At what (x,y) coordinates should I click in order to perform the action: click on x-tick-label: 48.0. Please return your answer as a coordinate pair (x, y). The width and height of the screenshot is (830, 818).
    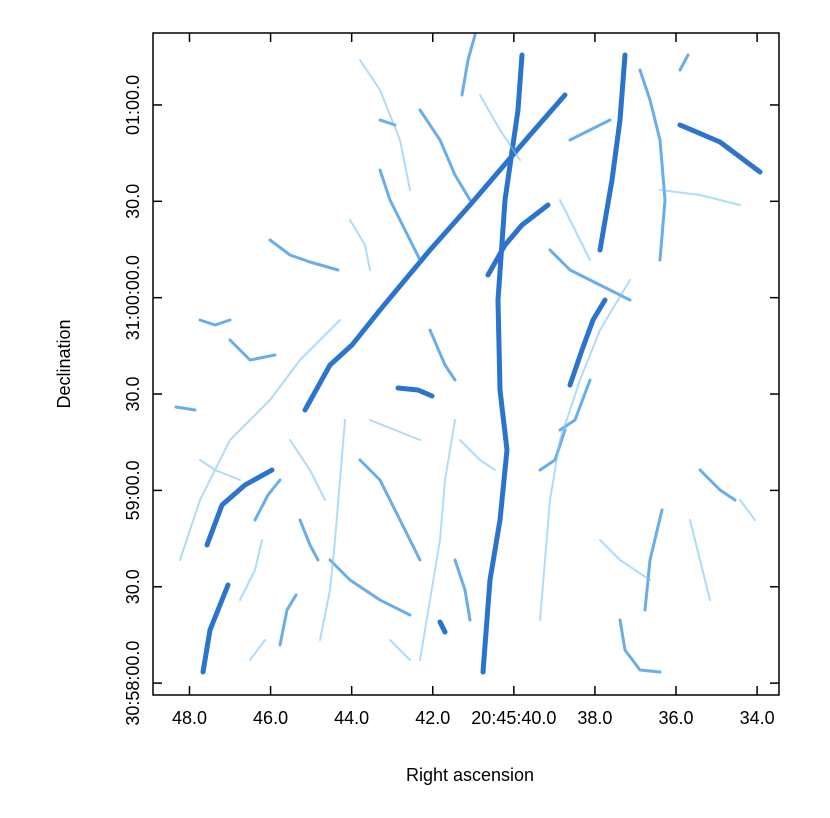
    Looking at the image, I should click on (189, 718).